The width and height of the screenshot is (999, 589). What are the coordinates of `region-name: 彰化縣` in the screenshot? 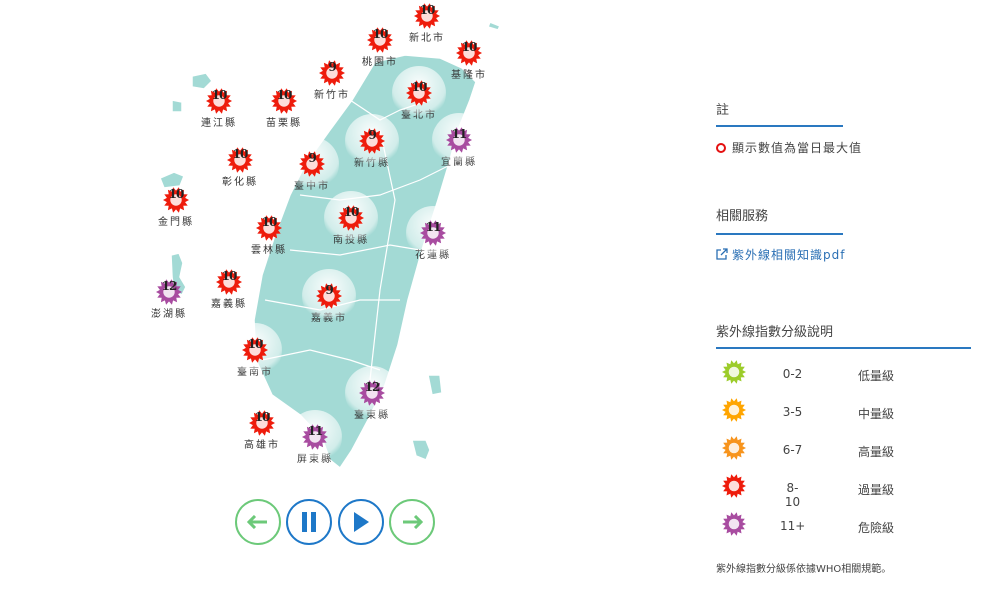 It's located at (240, 182).